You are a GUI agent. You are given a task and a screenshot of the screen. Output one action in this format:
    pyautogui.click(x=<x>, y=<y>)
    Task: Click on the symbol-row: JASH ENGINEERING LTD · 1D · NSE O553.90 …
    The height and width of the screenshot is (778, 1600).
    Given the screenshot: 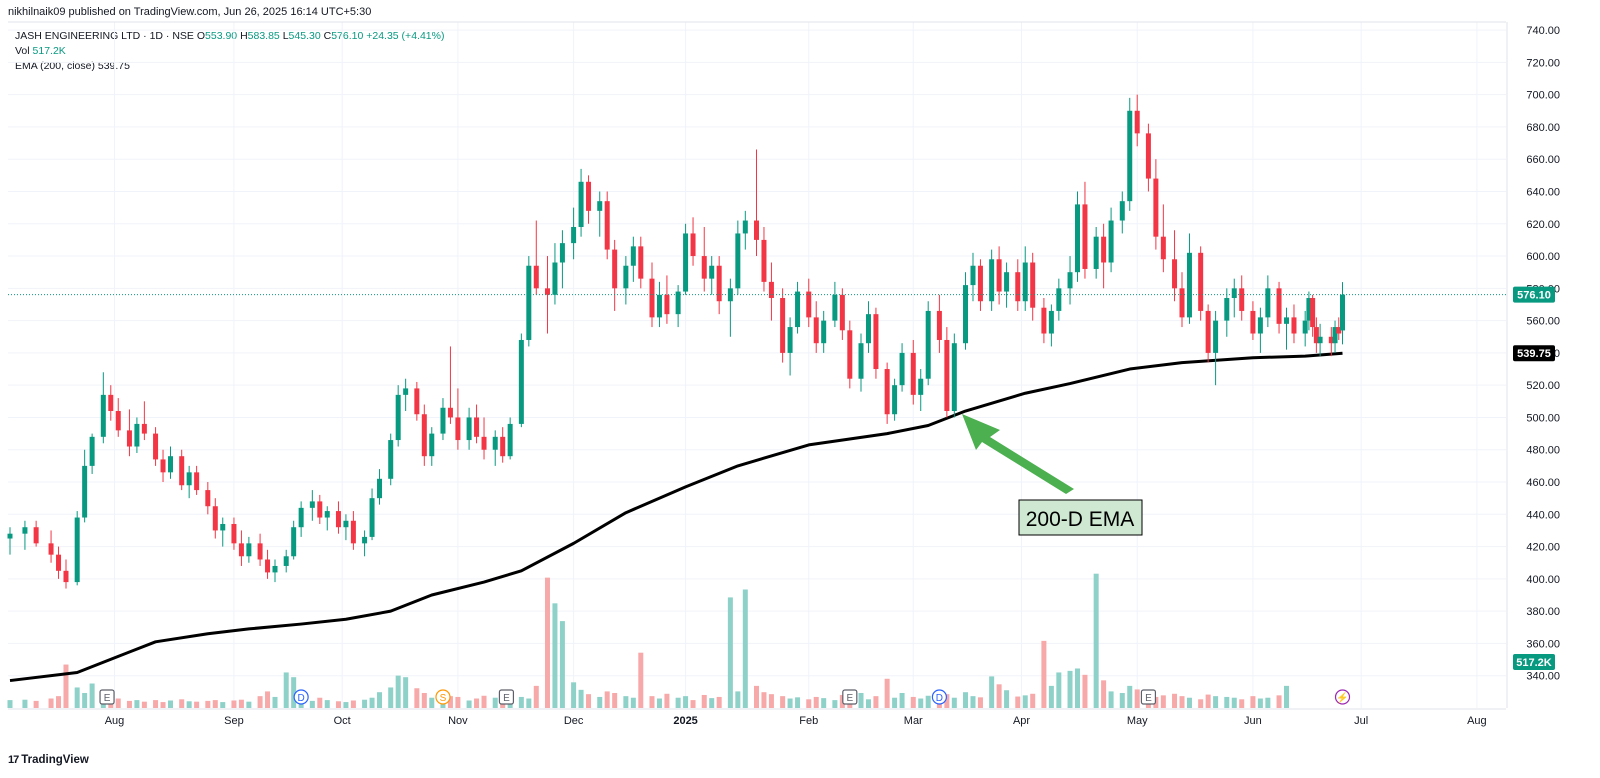 What is the action you would take?
    pyautogui.click(x=229, y=36)
    